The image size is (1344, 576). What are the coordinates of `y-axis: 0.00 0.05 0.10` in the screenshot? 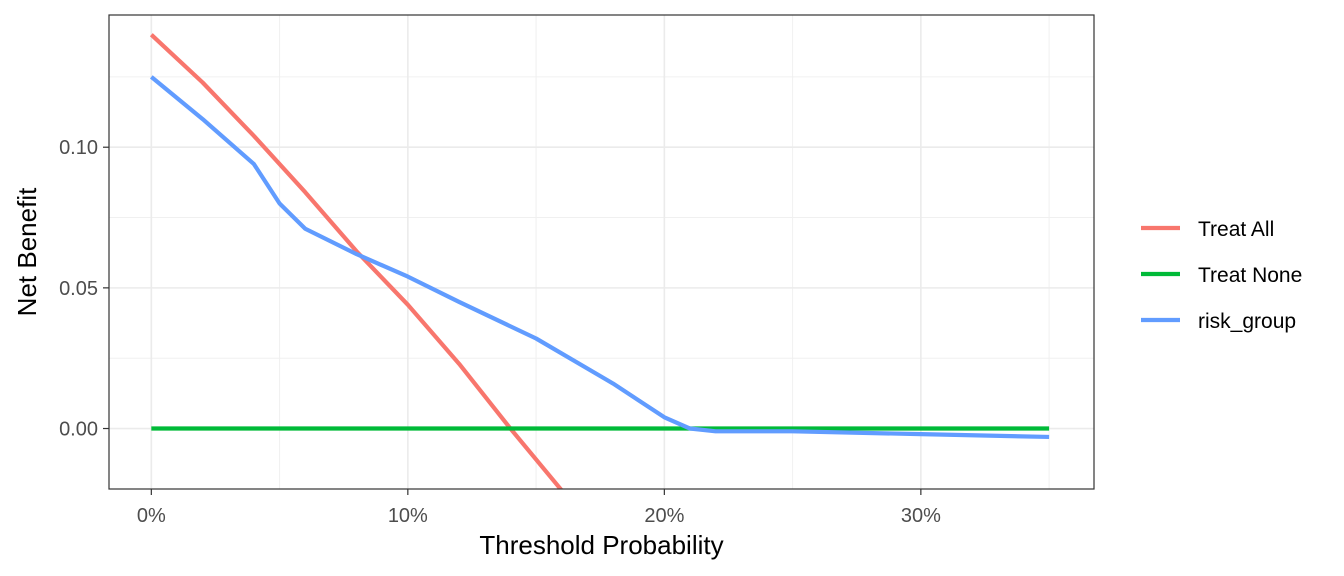 It's located at (84, 289).